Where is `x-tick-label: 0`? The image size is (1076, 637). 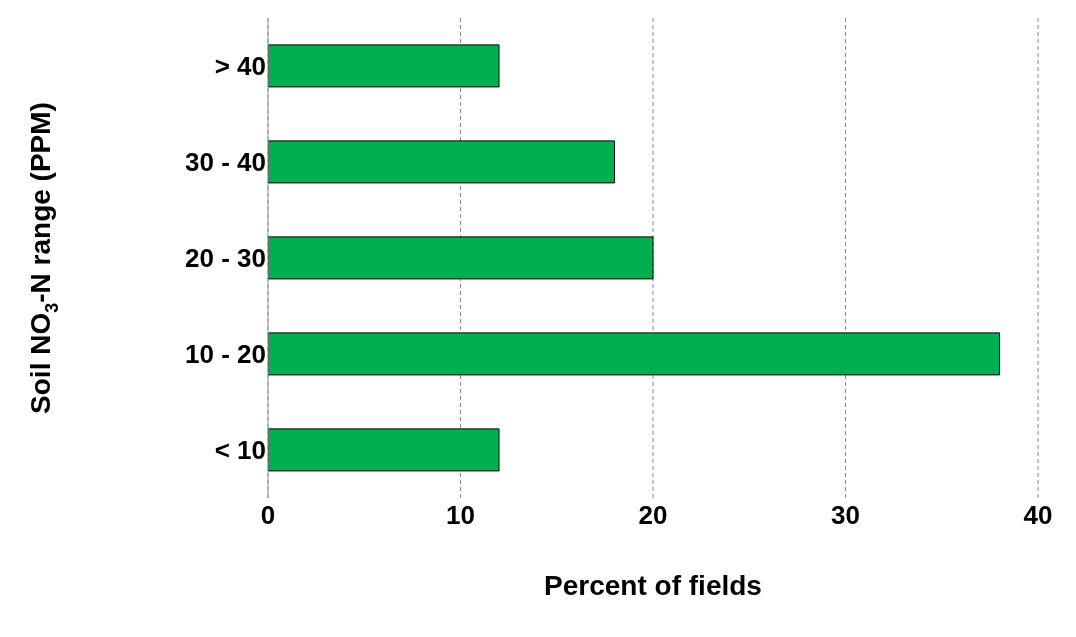 x-tick-label: 0 is located at coordinates (268, 515).